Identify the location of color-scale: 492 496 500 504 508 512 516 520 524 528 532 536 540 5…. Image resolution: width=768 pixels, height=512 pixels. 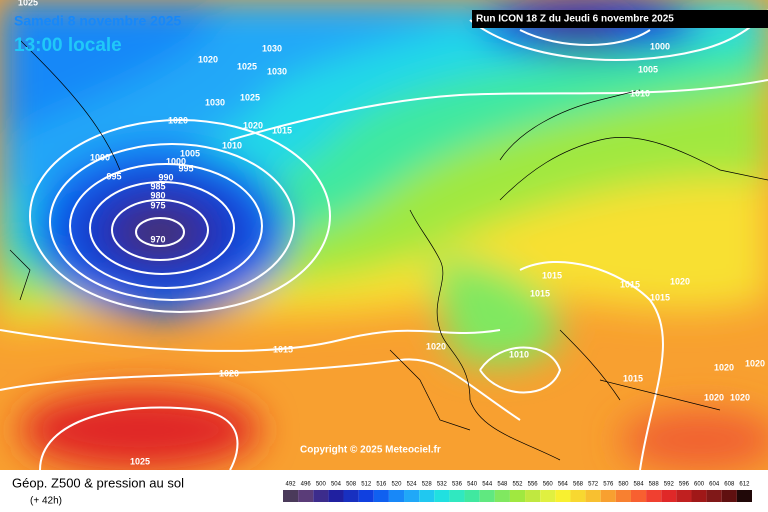
(517, 492).